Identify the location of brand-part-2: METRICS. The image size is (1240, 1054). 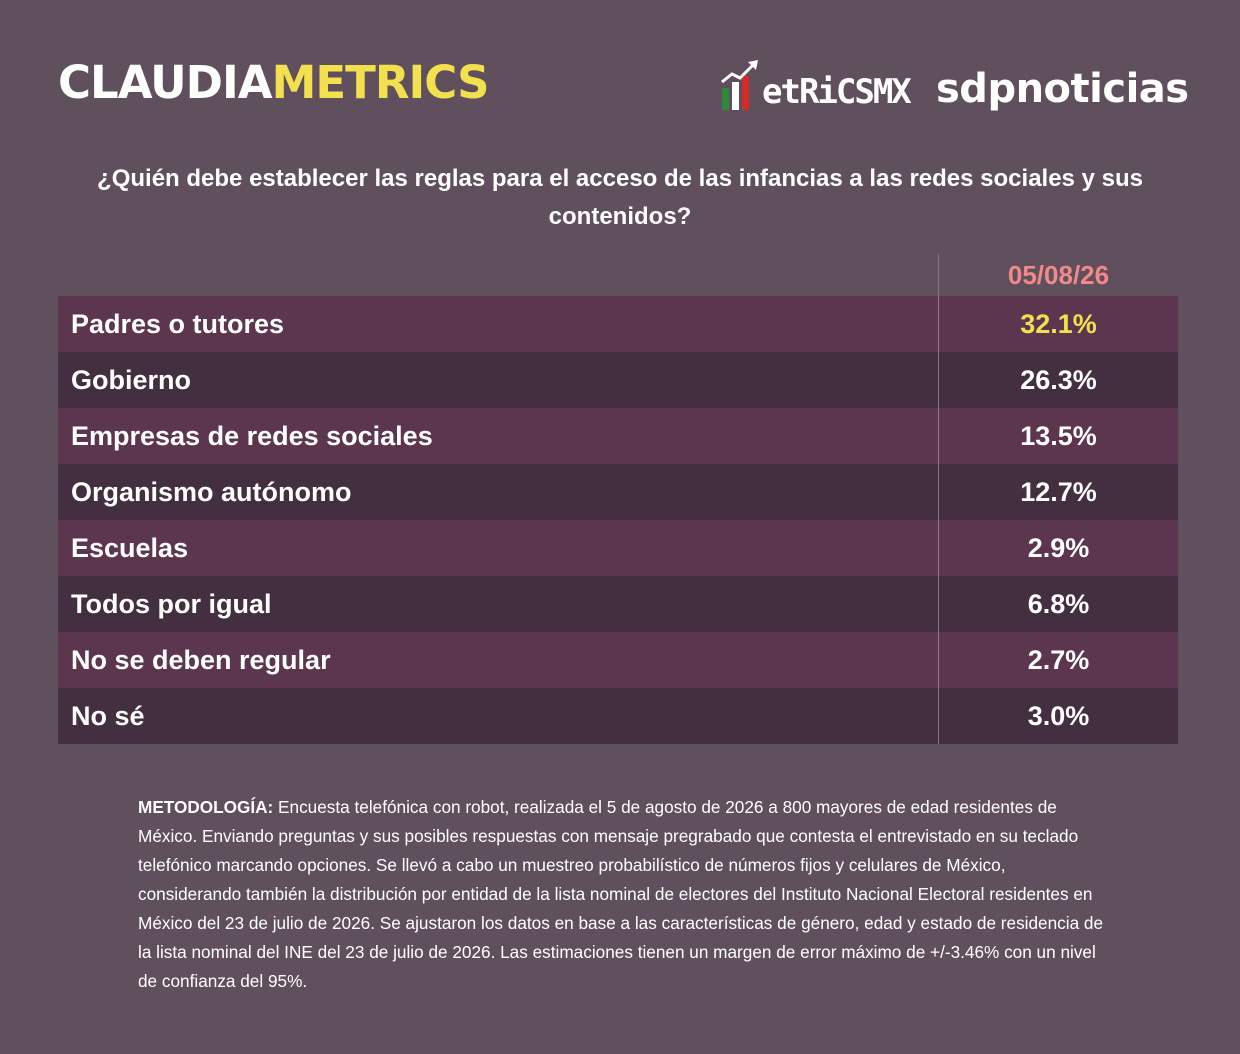
(380, 82).